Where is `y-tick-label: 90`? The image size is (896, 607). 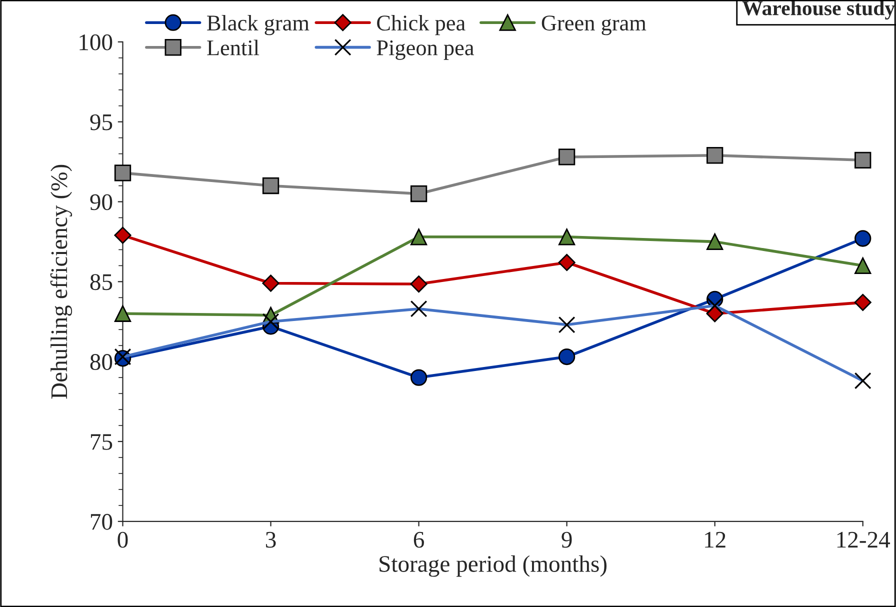 y-tick-label: 90 is located at coordinates (101, 202).